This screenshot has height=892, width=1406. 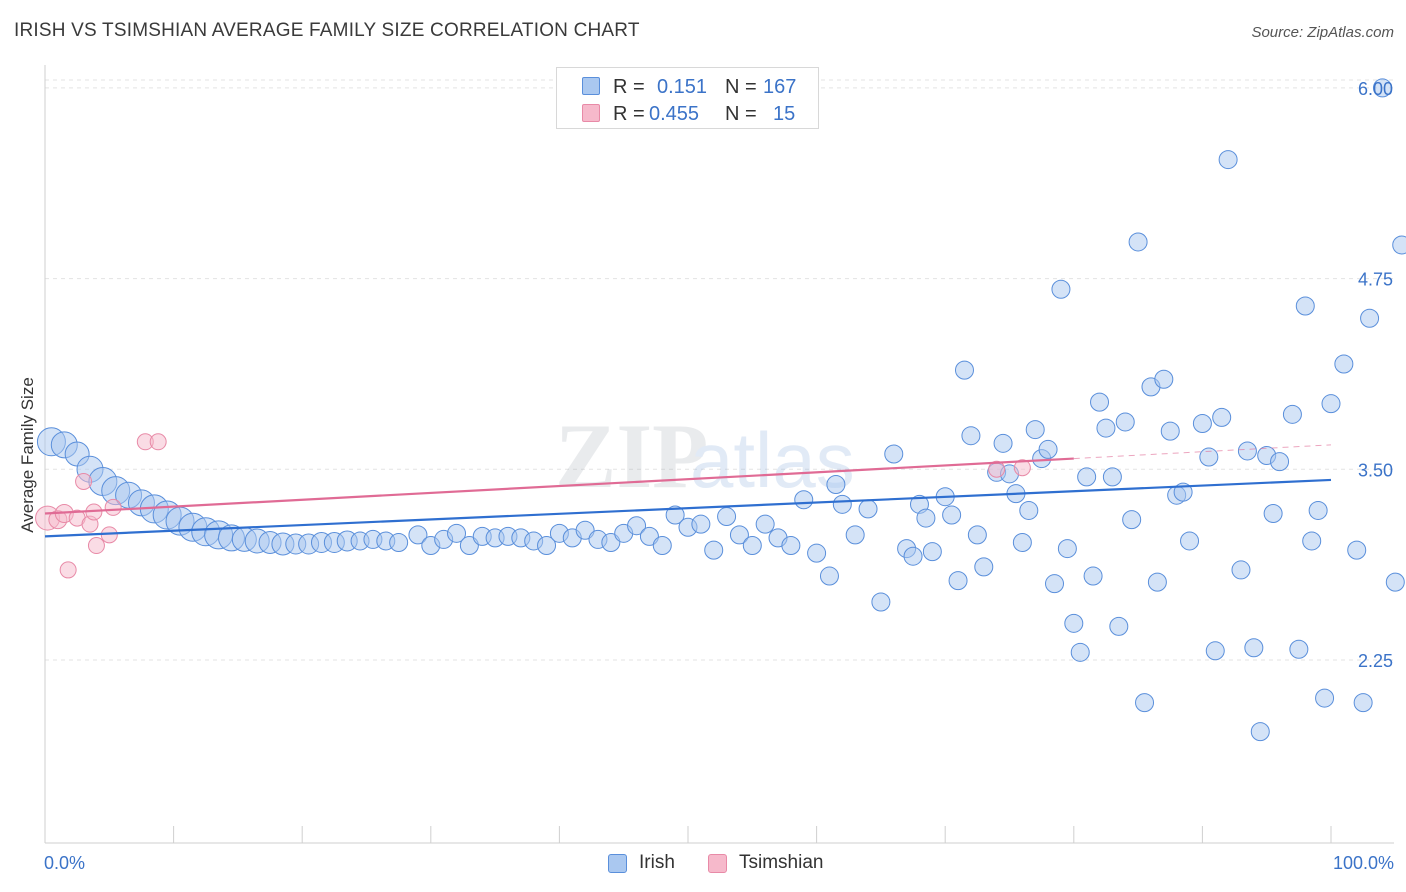 What do you see at coordinates (27, 455) in the screenshot?
I see `y-axis-label: Average Family Size` at bounding box center [27, 455].